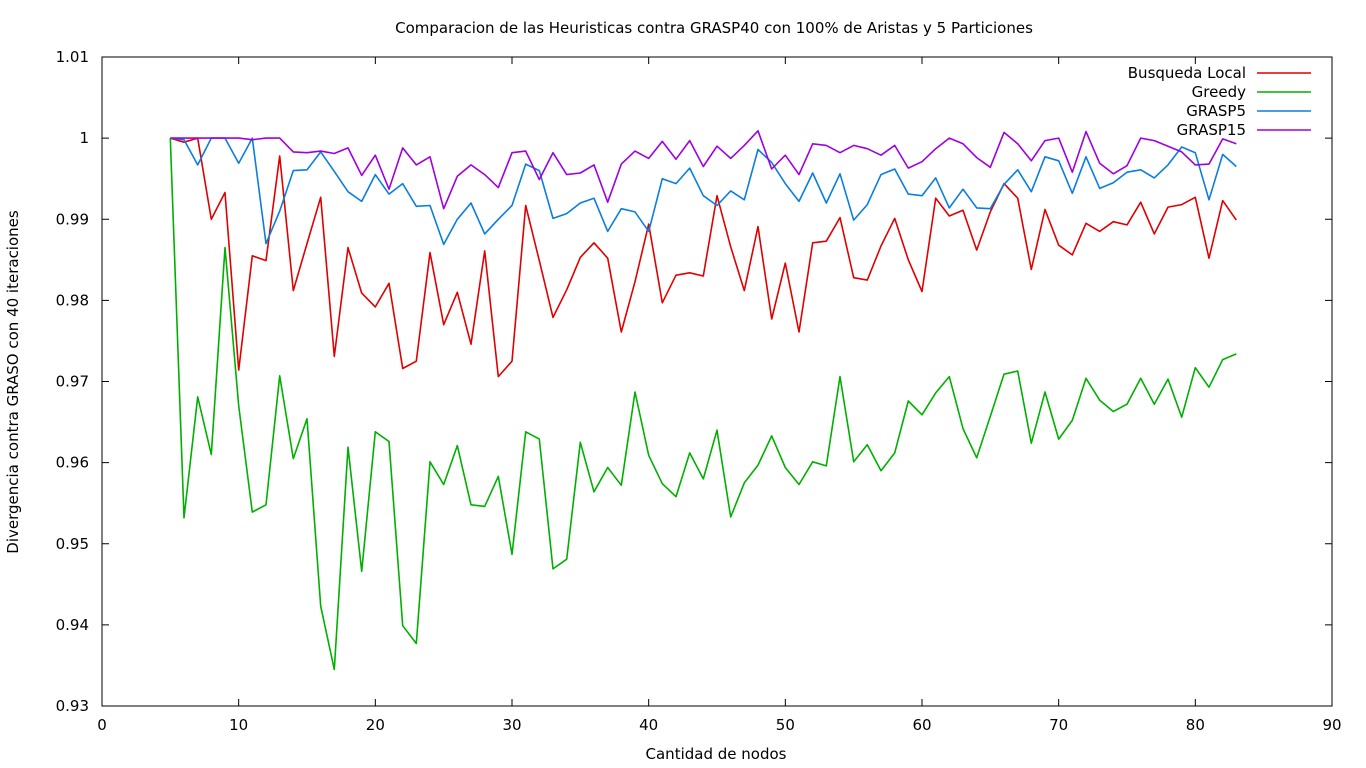 The width and height of the screenshot is (1366, 768). What do you see at coordinates (72, 544) in the screenshot?
I see `y-tick-label: 0.95` at bounding box center [72, 544].